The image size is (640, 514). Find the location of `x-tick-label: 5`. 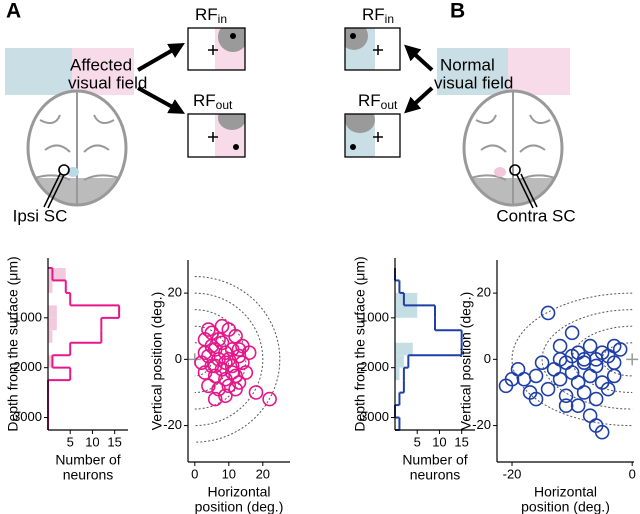

x-tick-label: 5 is located at coordinates (70, 441).